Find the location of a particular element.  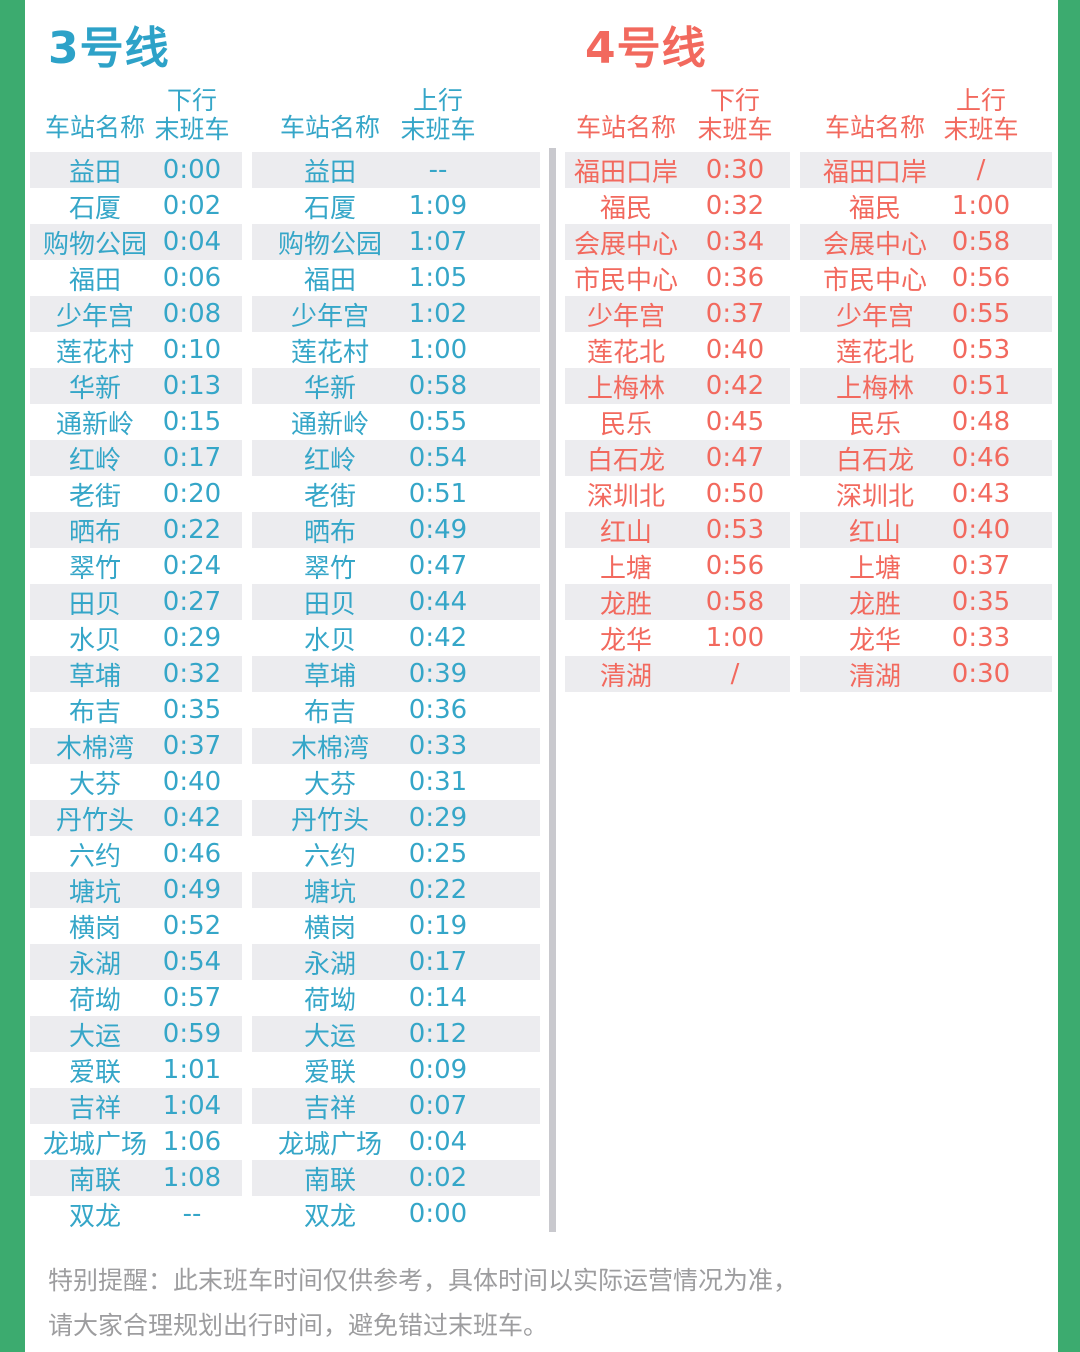

last-train-time: 1:05 is located at coordinates (438, 278).